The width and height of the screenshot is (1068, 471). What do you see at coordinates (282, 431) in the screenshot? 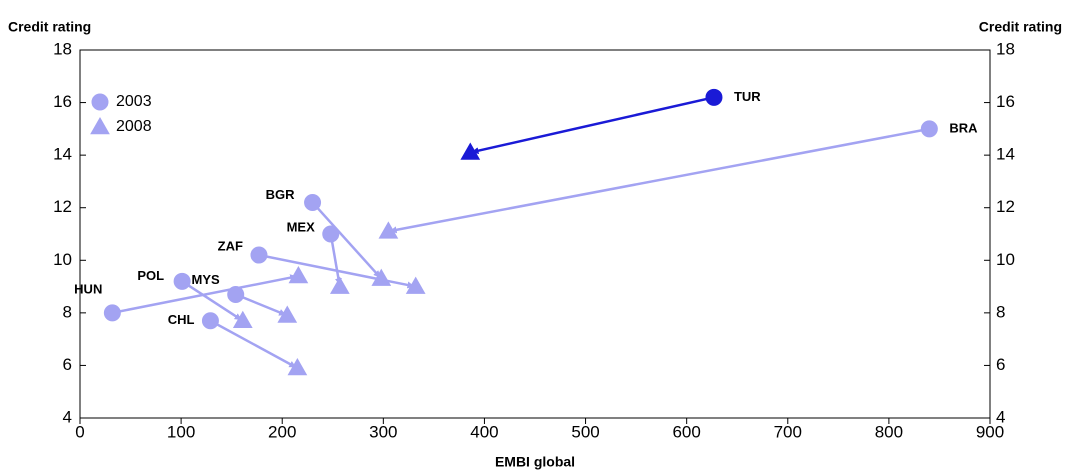
I see `x-tick-label: 200` at bounding box center [282, 431].